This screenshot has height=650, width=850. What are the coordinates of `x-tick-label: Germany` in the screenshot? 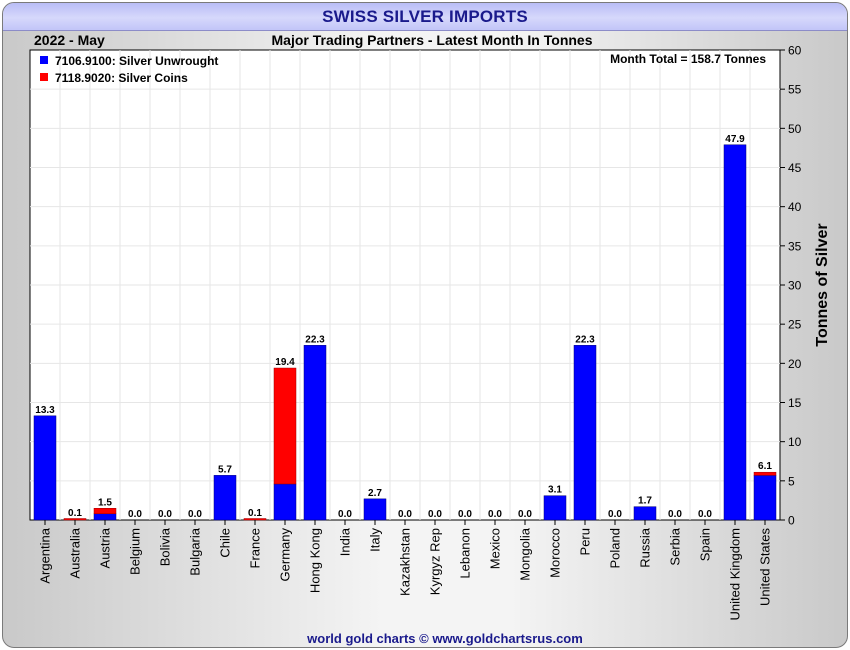 It's located at (285, 555).